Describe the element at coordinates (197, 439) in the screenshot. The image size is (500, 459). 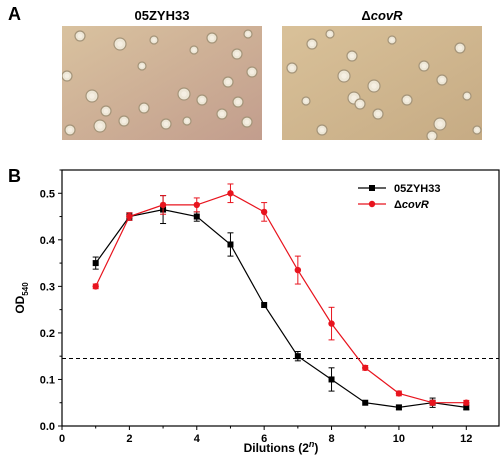
I see `x-tick-label: 4` at that location.